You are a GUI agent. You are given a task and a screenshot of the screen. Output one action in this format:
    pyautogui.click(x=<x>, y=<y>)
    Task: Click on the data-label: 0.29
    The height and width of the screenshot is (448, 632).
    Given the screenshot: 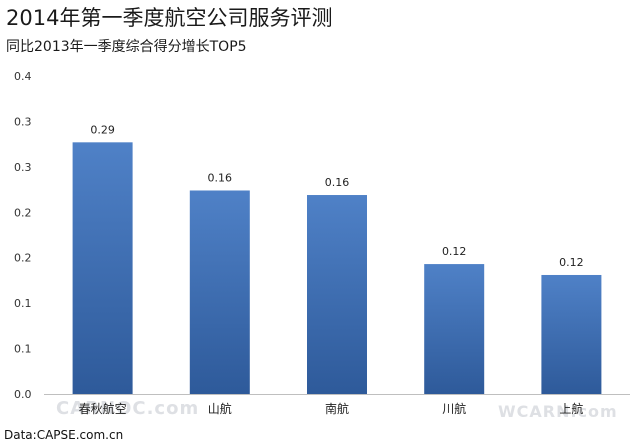 What is the action you would take?
    pyautogui.click(x=102, y=129)
    